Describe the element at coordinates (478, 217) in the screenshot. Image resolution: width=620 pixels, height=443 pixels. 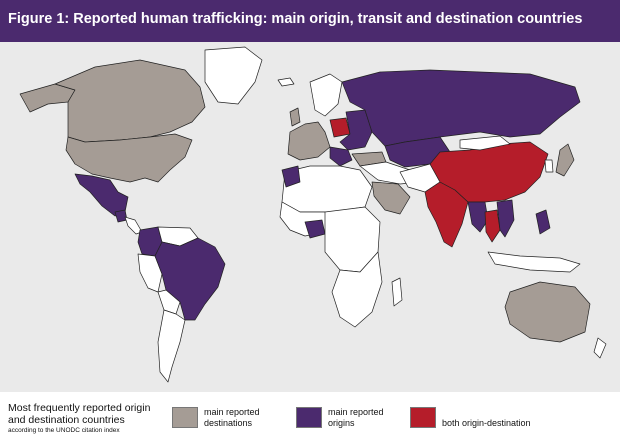
I see `region-myanmar` at that location.